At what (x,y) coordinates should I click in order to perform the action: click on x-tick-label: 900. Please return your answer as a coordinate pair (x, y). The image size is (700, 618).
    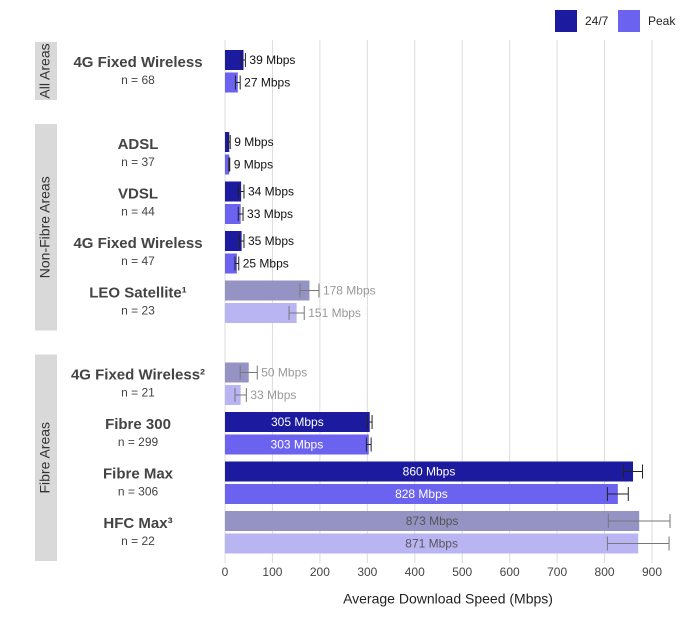
    Looking at the image, I should click on (652, 572).